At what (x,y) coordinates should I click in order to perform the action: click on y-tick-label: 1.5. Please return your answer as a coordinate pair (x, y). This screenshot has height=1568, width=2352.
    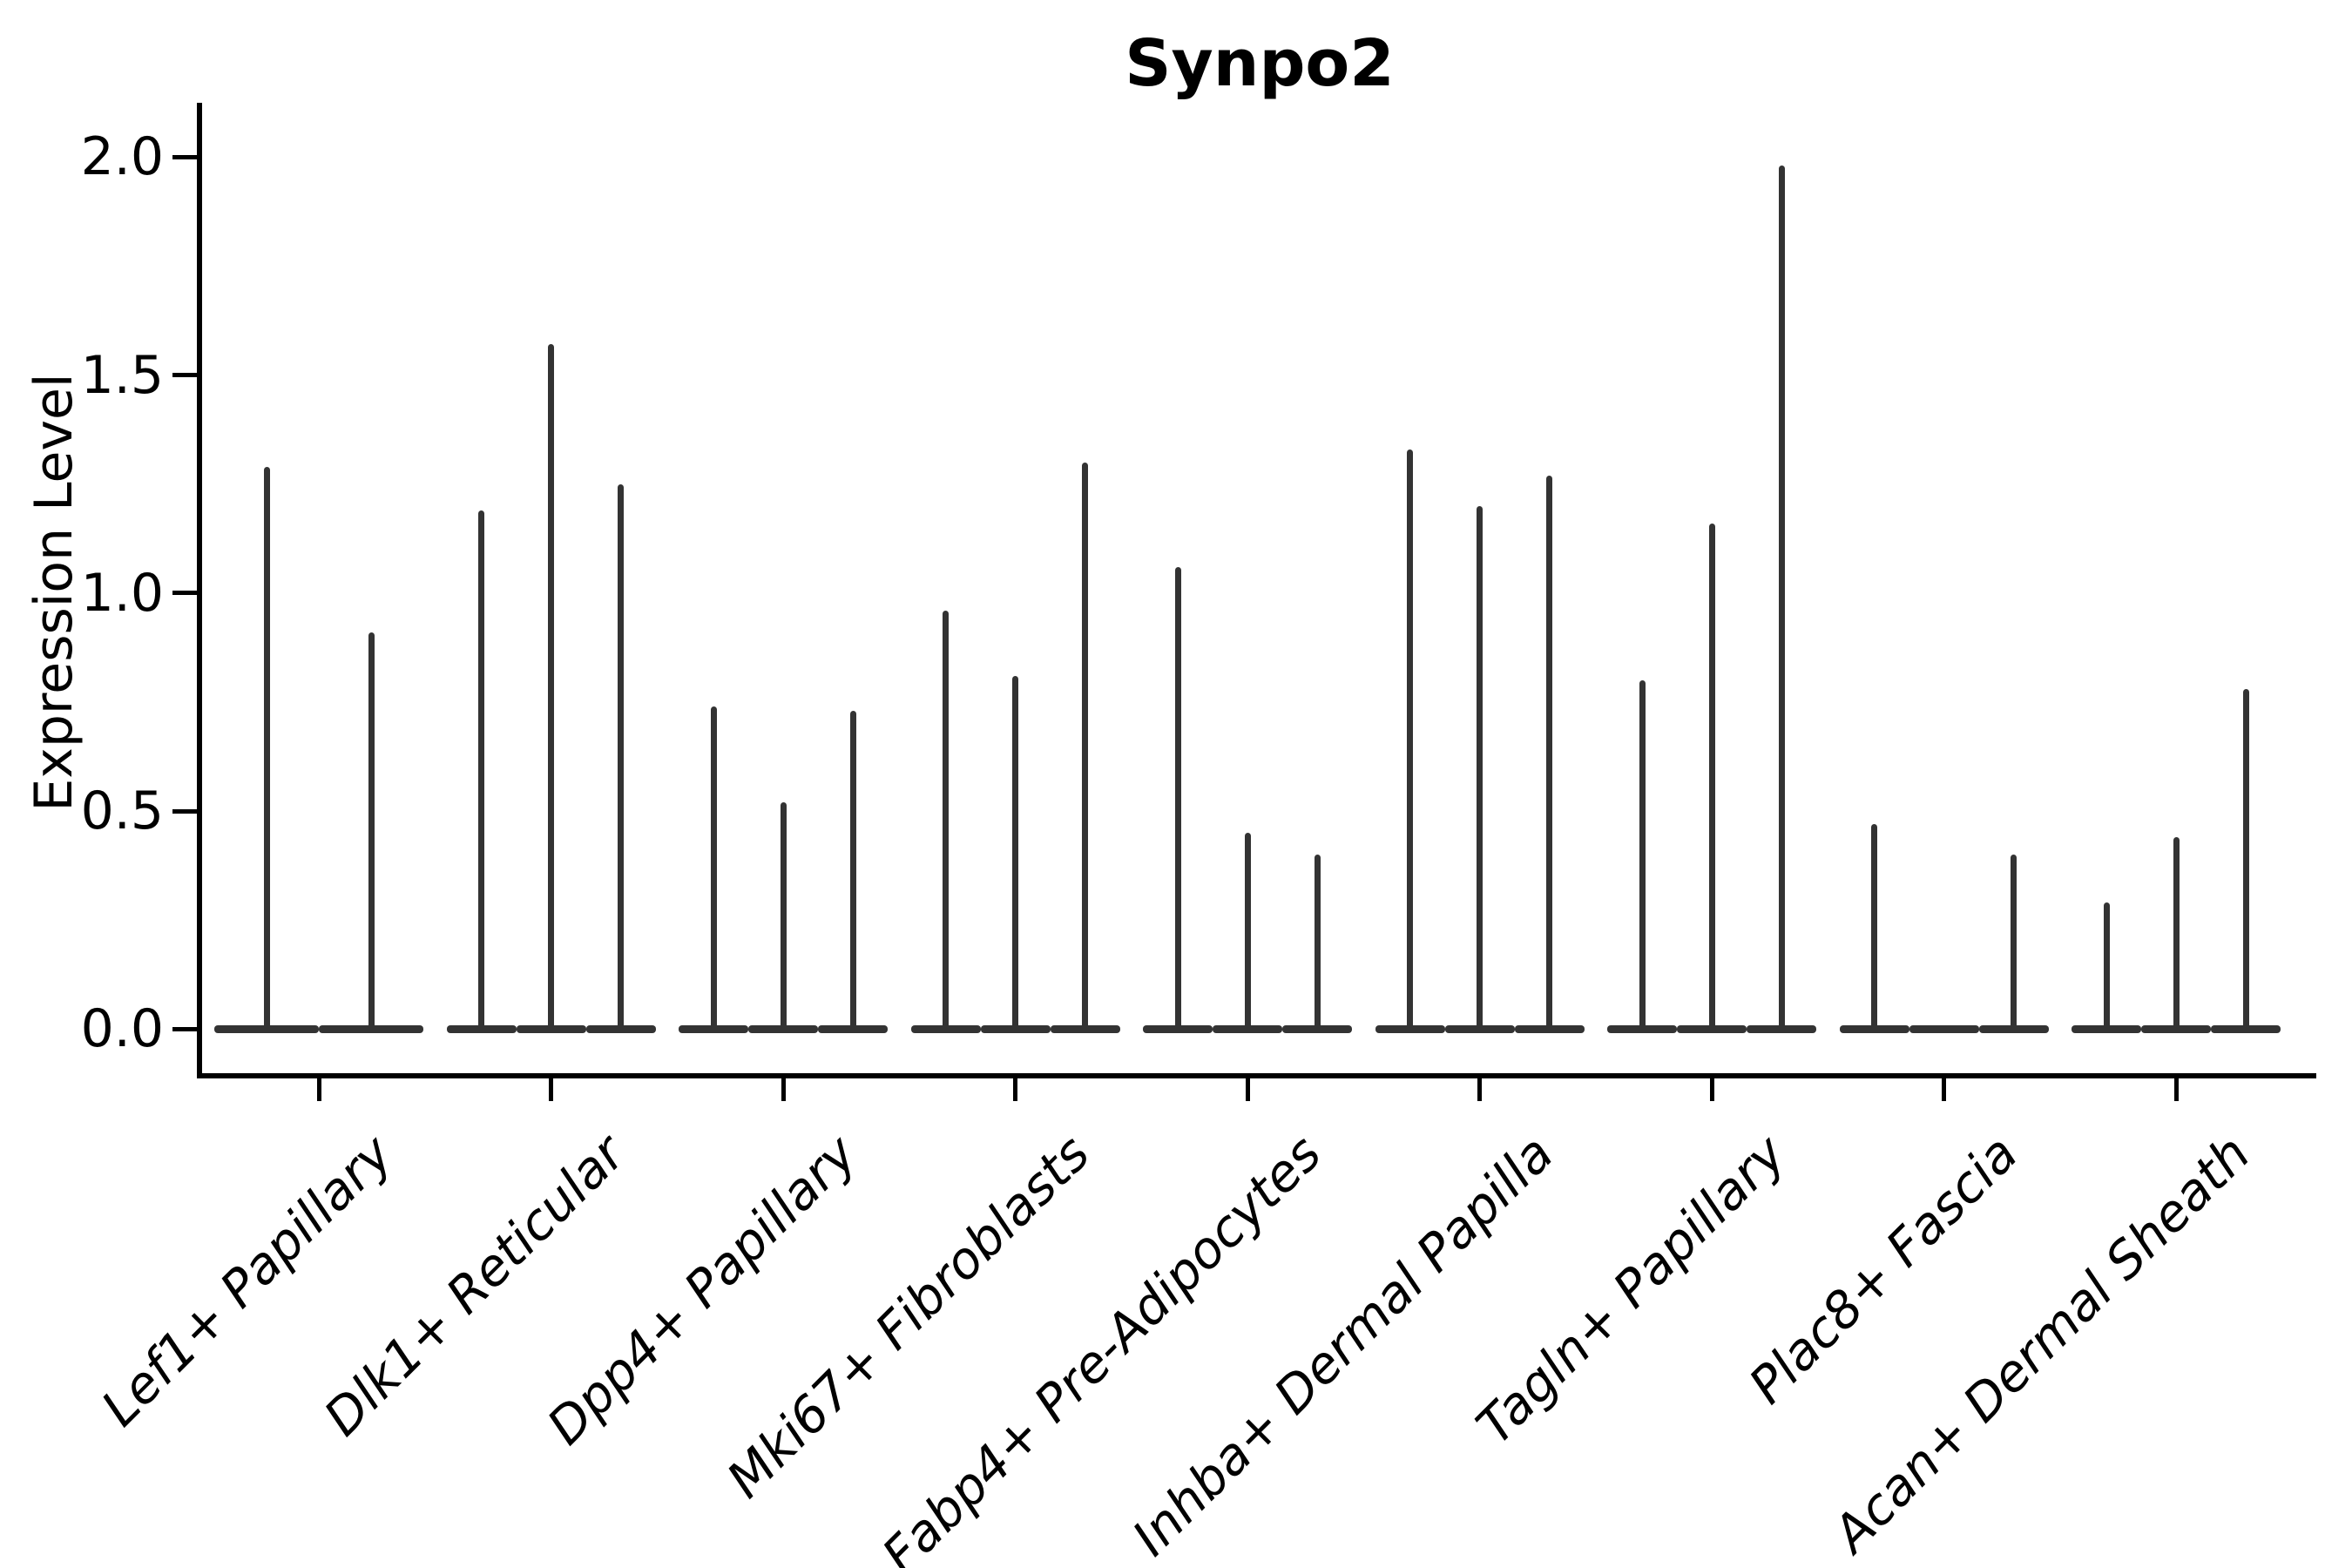
    Looking at the image, I should click on (122, 375).